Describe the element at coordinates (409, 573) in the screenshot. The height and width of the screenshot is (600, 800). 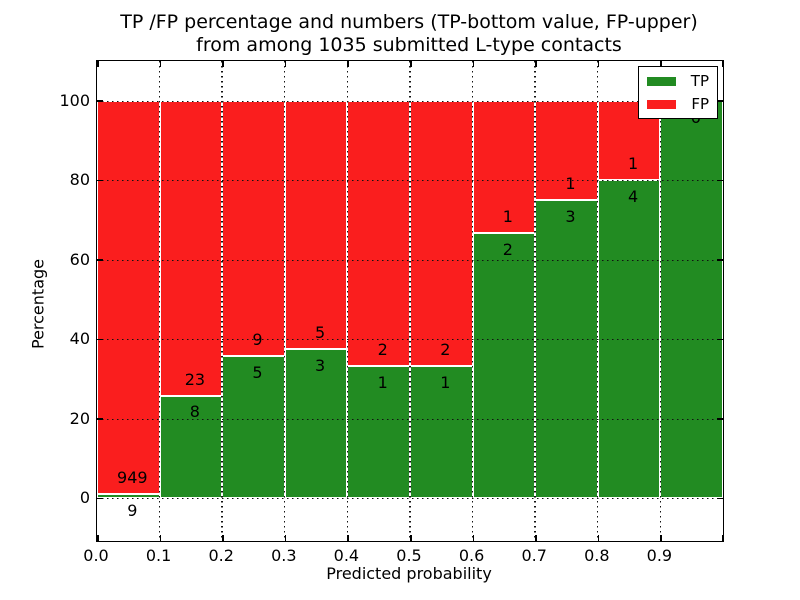
I see `x-axis-label: Predicted probability` at that location.